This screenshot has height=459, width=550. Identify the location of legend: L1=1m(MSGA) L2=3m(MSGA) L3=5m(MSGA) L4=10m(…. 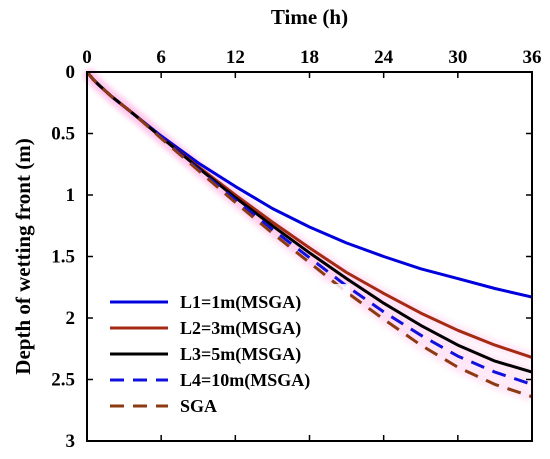
(225, 354).